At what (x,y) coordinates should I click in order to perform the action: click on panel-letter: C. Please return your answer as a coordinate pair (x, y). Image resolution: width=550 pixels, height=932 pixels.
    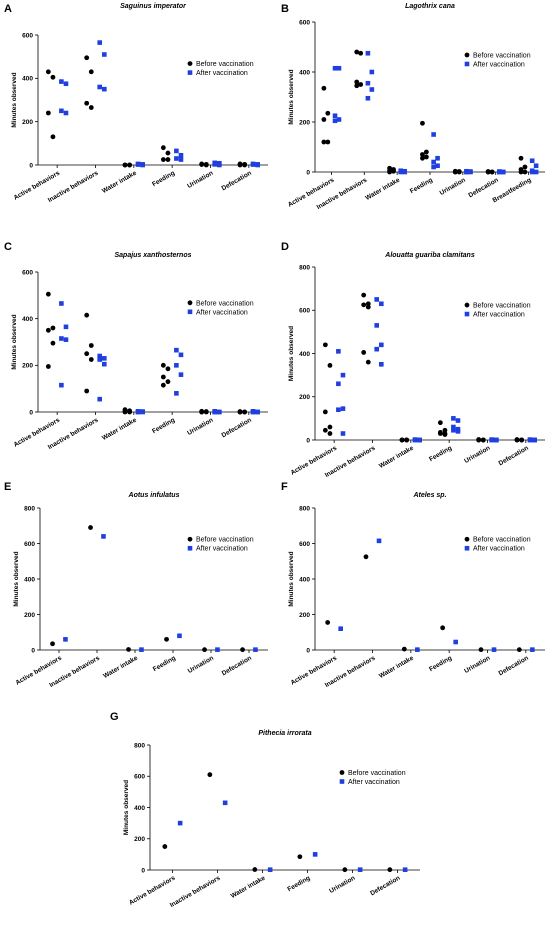
    Looking at the image, I should click on (8, 247).